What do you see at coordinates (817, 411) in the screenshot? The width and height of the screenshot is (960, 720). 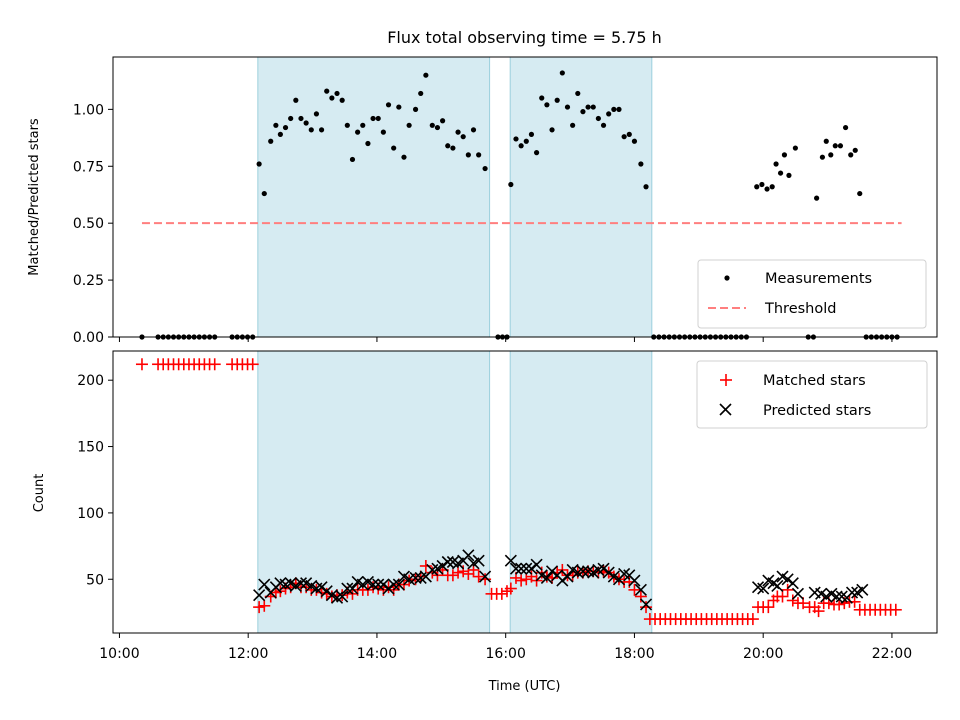 I see `legend-predicted-label: Predicted stars` at bounding box center [817, 411].